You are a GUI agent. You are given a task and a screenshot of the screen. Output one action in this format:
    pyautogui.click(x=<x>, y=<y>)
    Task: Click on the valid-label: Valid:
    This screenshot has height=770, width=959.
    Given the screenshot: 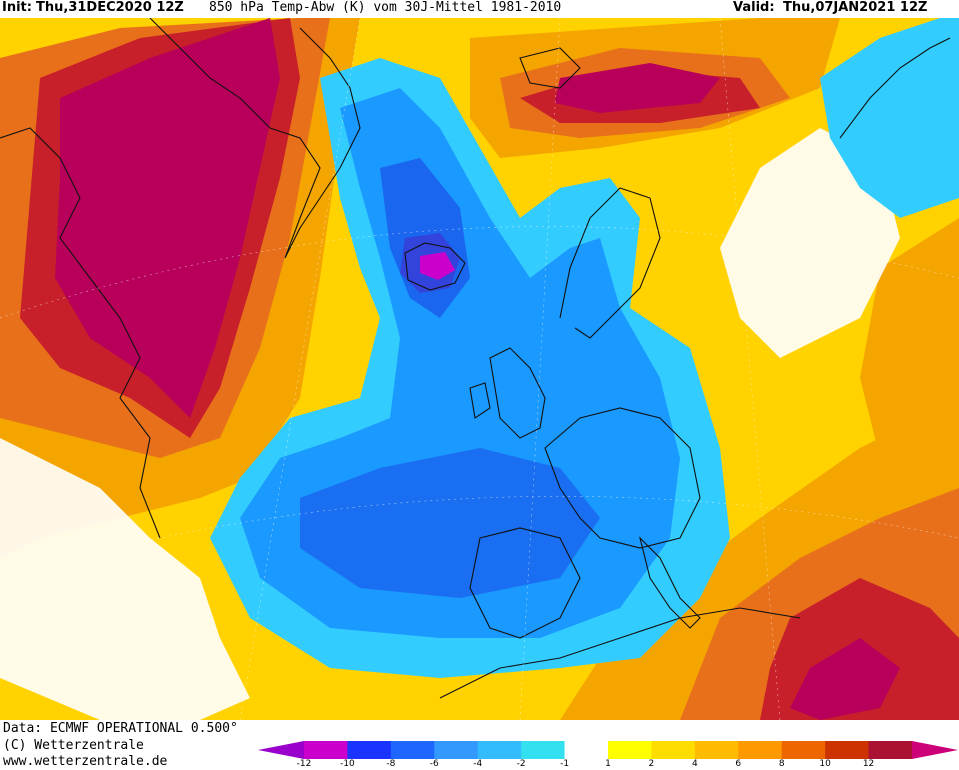 What is the action you would take?
    pyautogui.click(x=754, y=7)
    